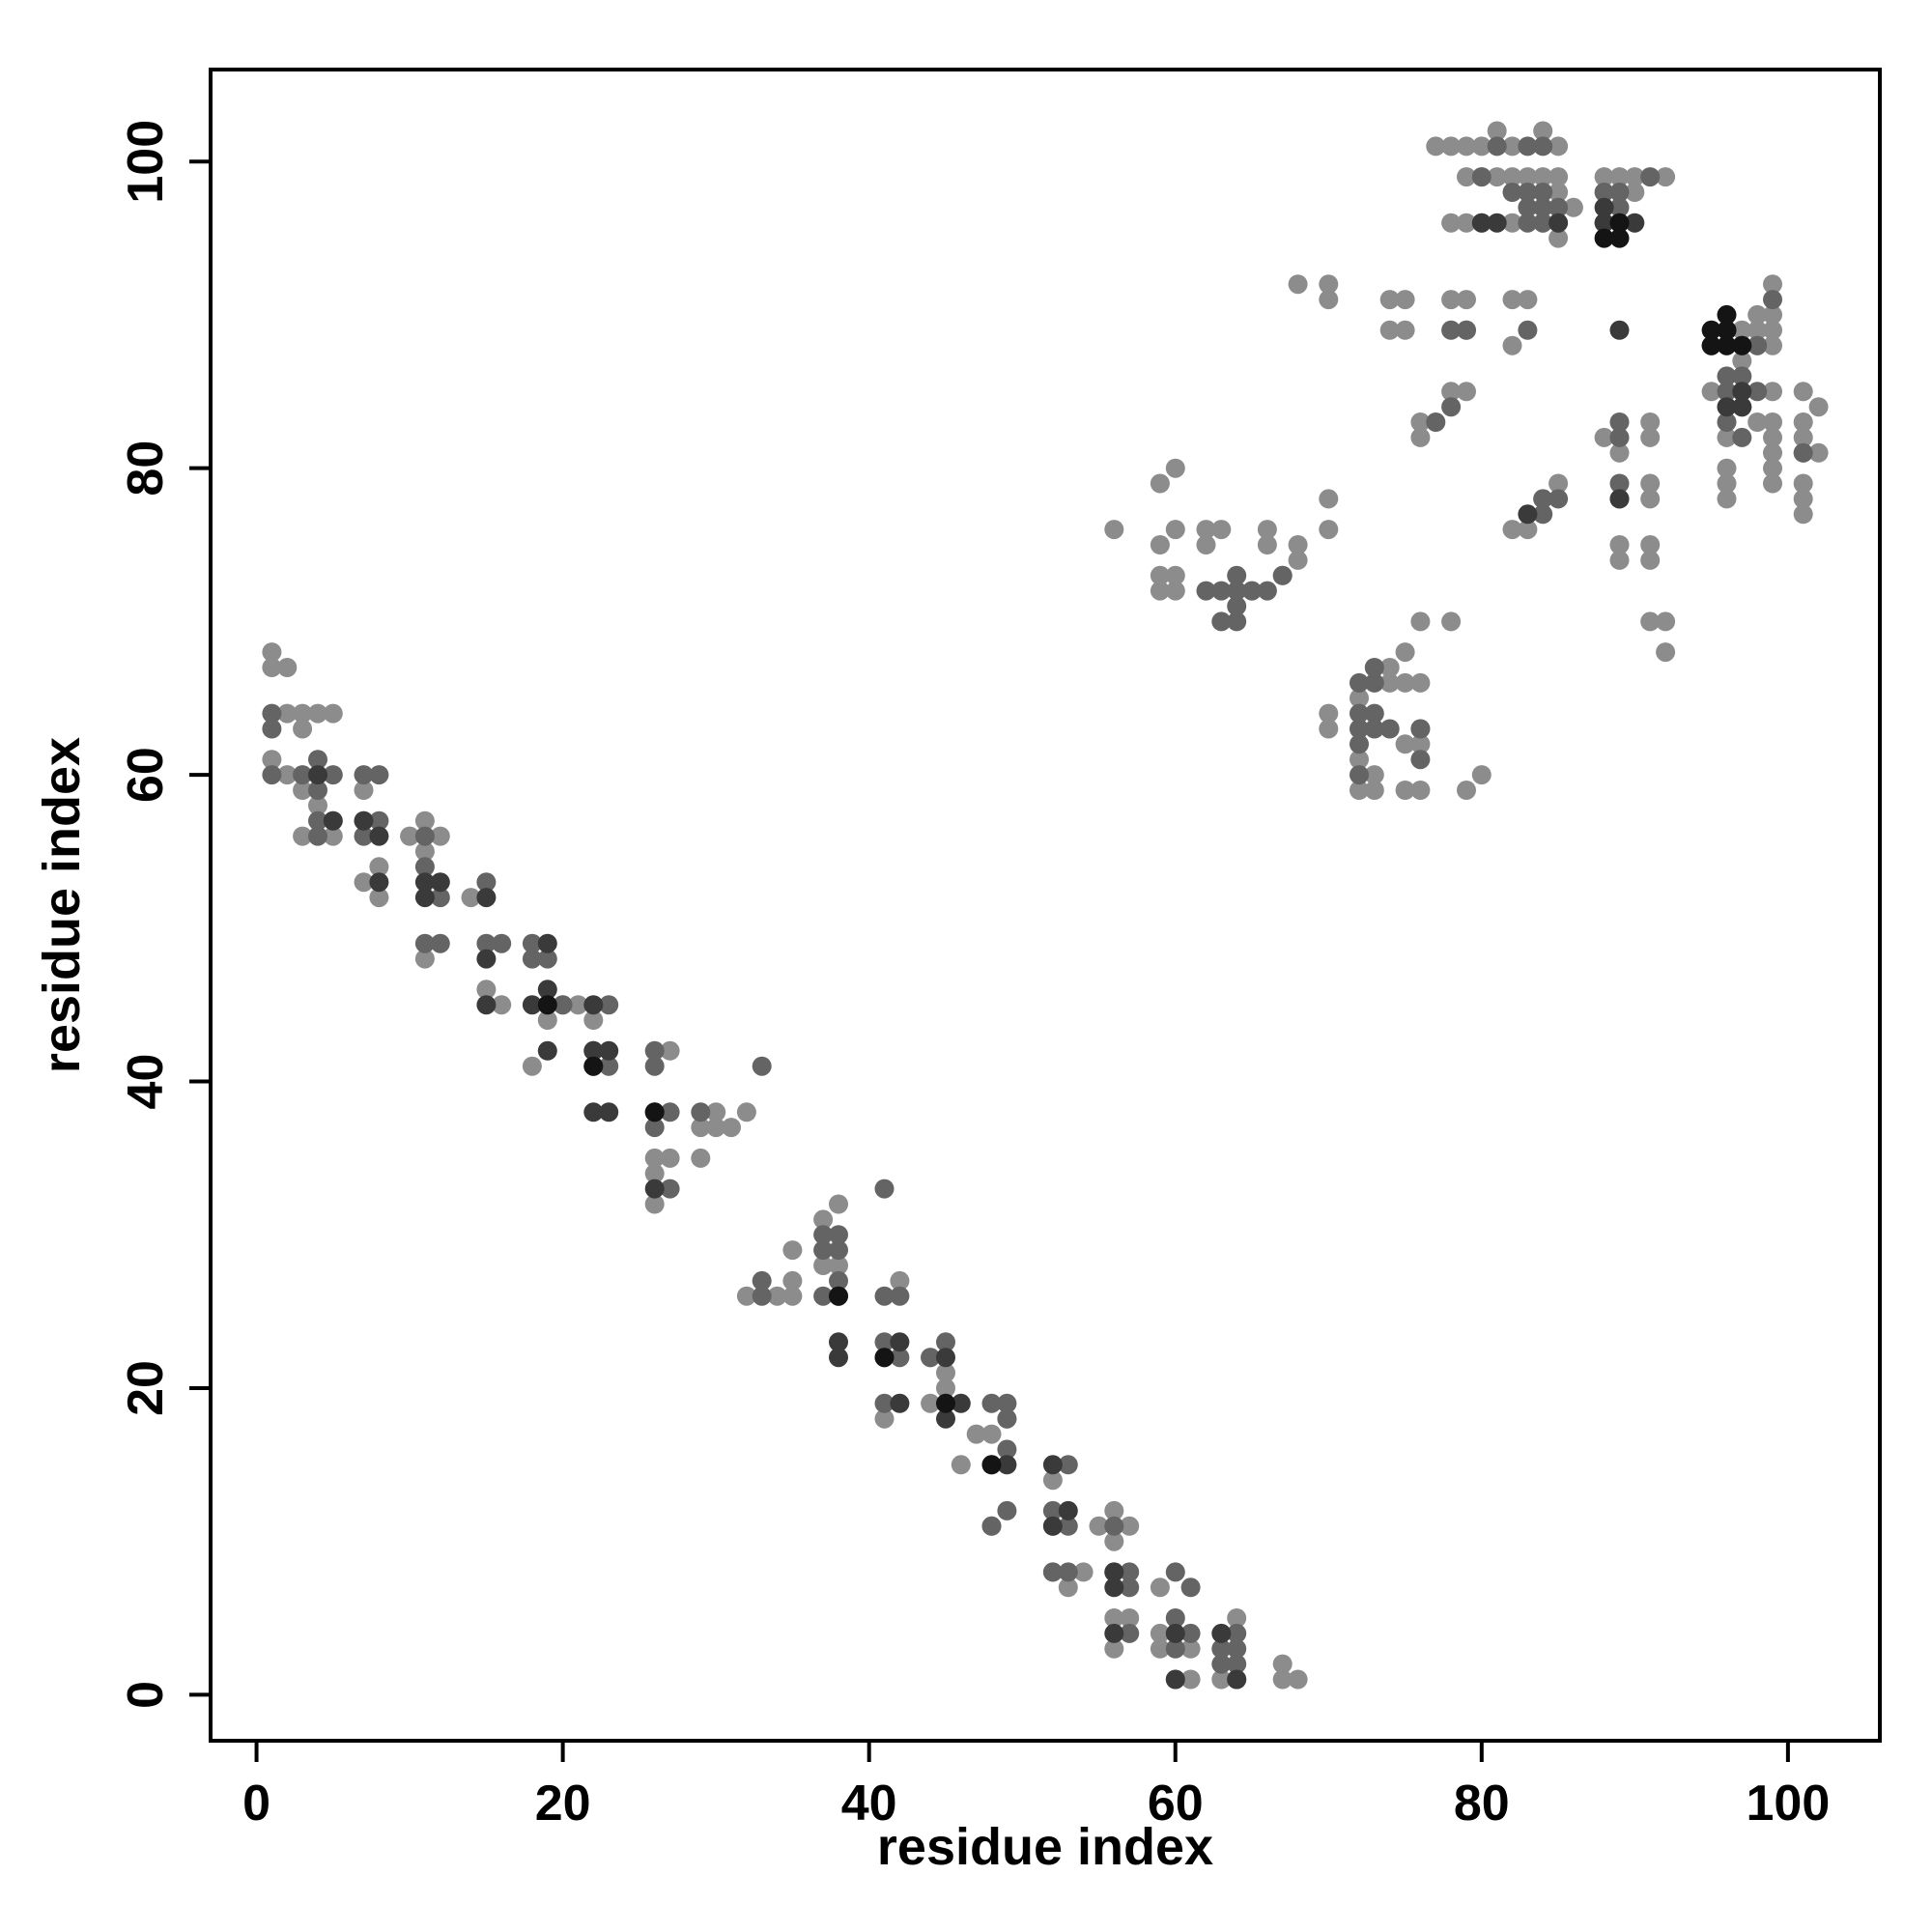  I want to click on x-tick-label: 0, so click(256, 1804).